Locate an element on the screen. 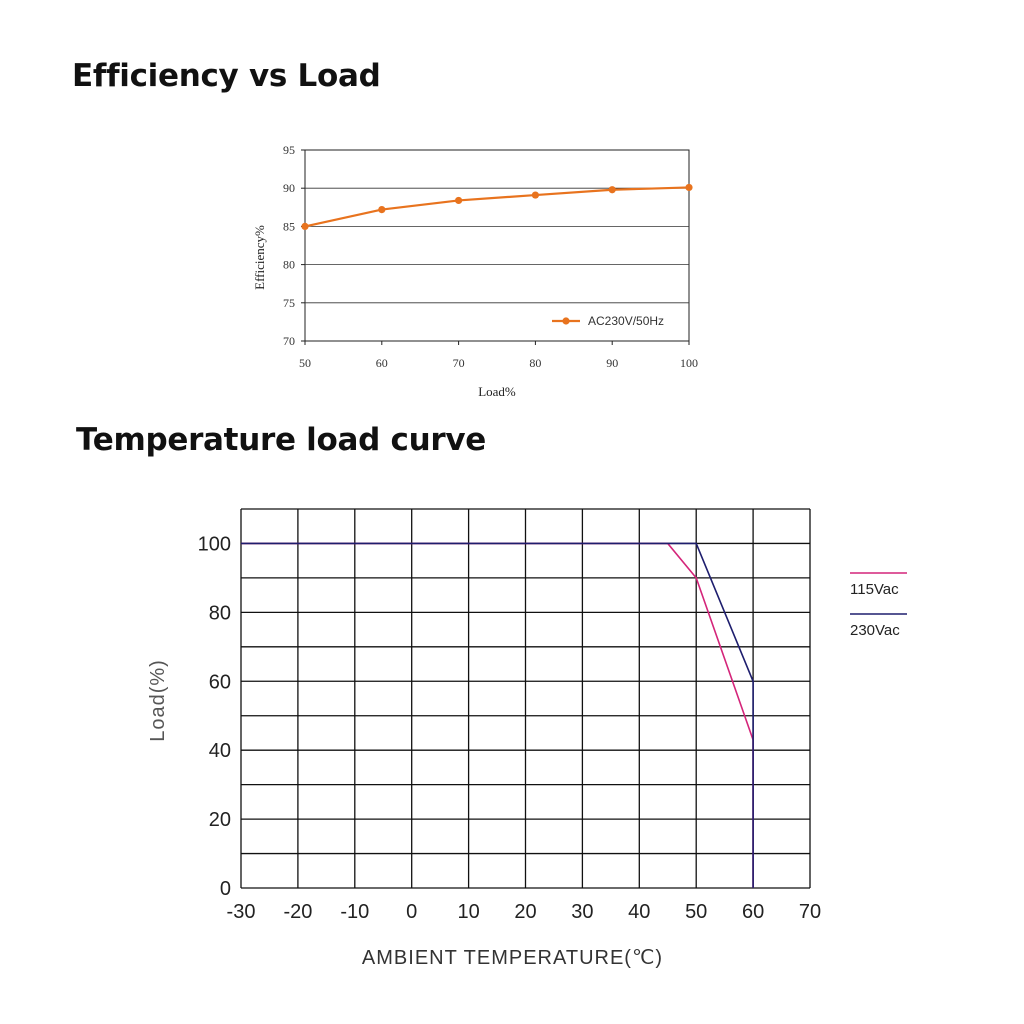 The image size is (1024, 1024). temperature-x-tick-label: 60 is located at coordinates (753, 912).